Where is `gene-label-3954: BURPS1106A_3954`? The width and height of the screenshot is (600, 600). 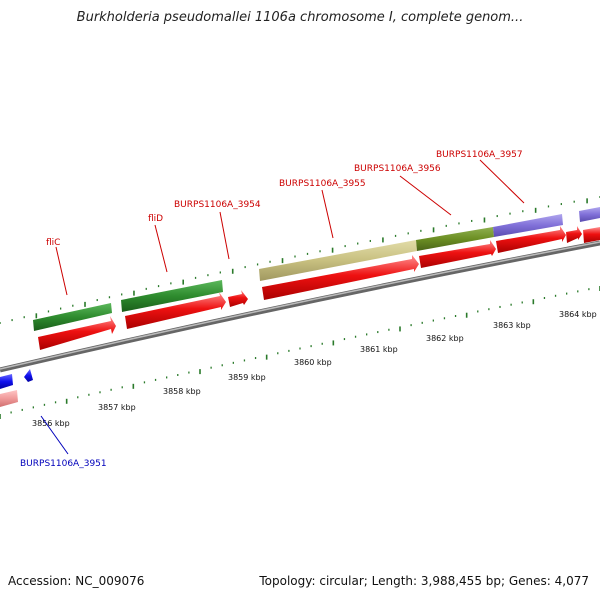 gene-label-3954: BURPS1106A_3954 is located at coordinates (217, 205).